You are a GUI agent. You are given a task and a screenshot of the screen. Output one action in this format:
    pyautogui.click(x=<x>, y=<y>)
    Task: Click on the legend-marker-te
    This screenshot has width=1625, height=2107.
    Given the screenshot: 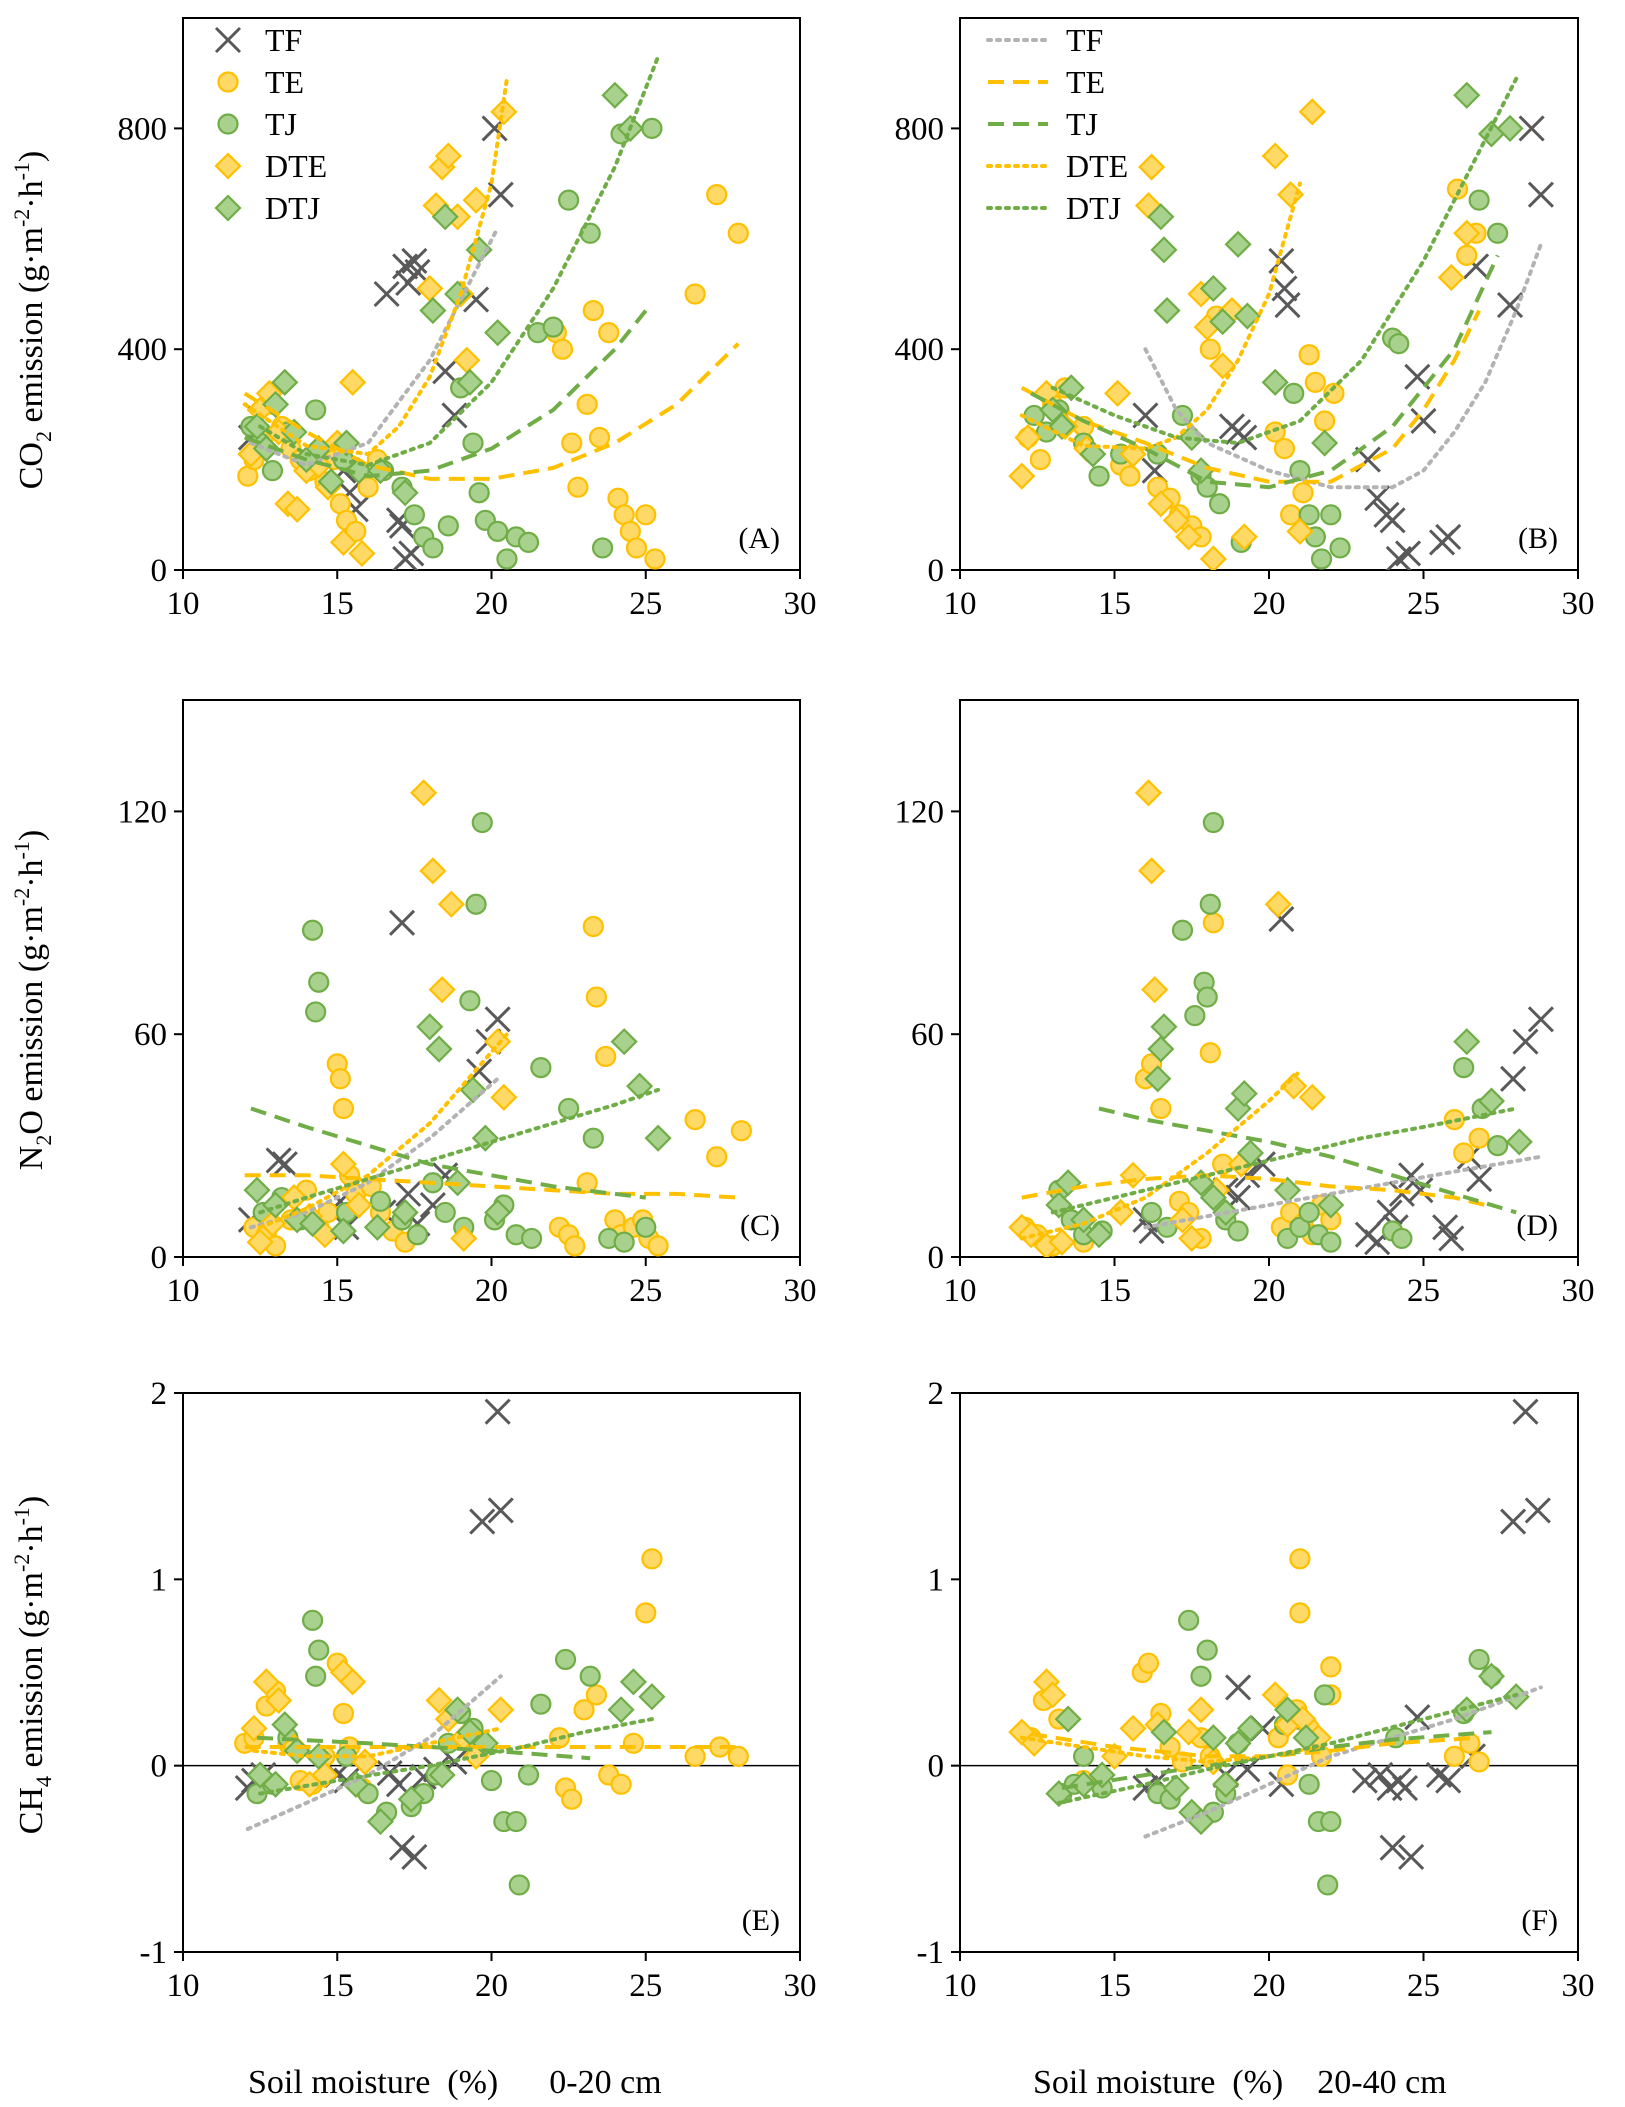 What is the action you would take?
    pyautogui.click(x=228, y=82)
    